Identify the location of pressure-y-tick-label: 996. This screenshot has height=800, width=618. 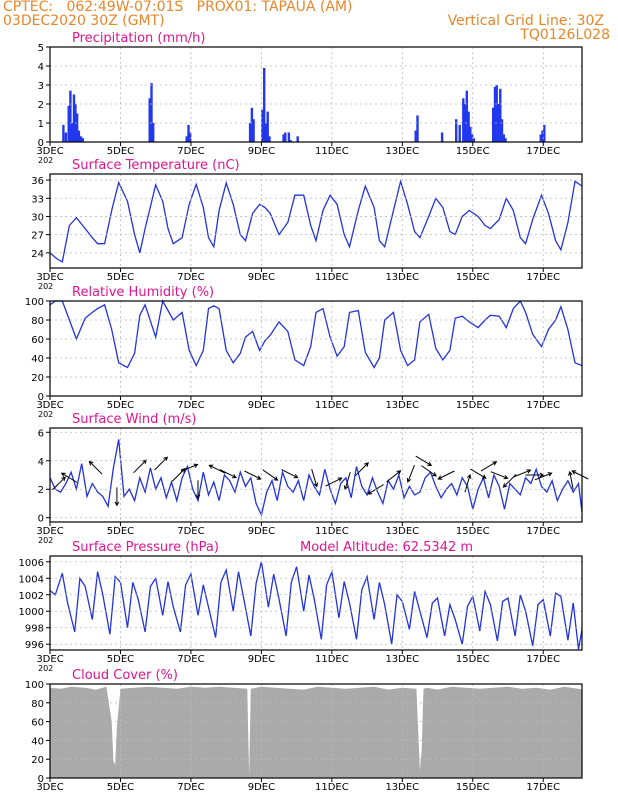
(34, 645).